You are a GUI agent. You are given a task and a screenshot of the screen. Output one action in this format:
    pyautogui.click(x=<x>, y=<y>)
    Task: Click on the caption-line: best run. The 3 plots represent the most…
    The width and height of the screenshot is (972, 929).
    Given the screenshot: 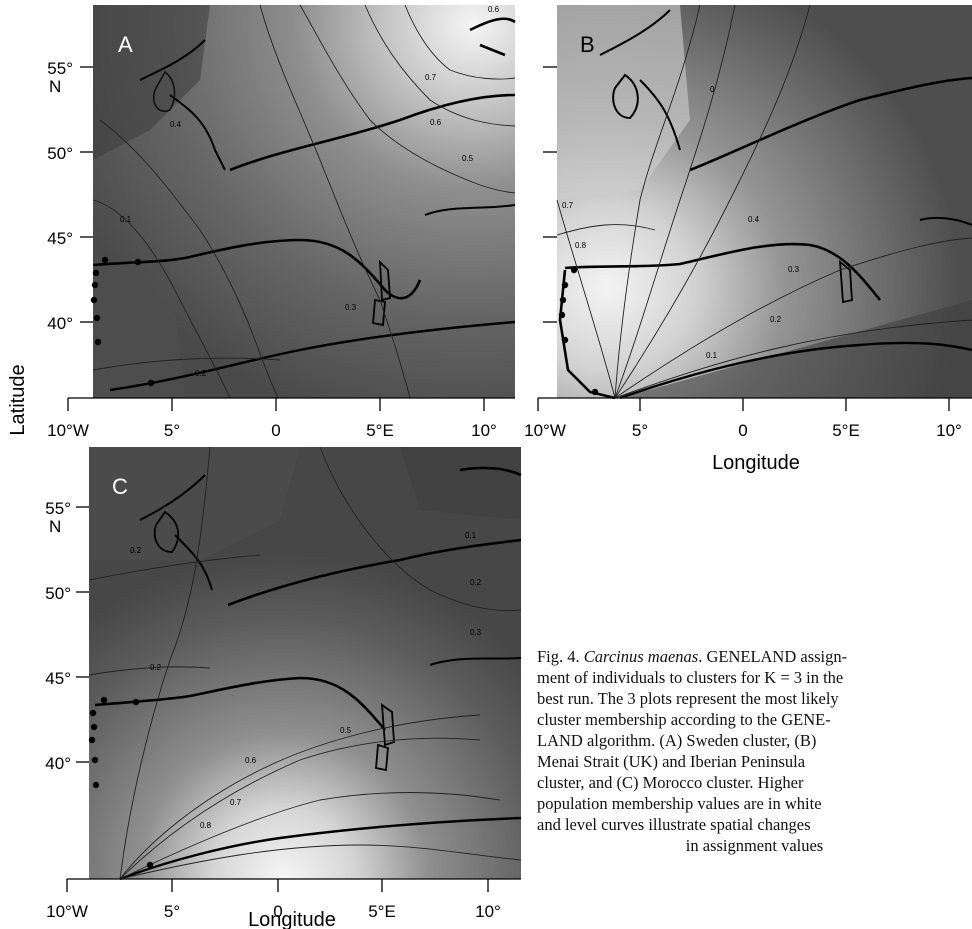 What is the action you would take?
    pyautogui.click(x=688, y=698)
    